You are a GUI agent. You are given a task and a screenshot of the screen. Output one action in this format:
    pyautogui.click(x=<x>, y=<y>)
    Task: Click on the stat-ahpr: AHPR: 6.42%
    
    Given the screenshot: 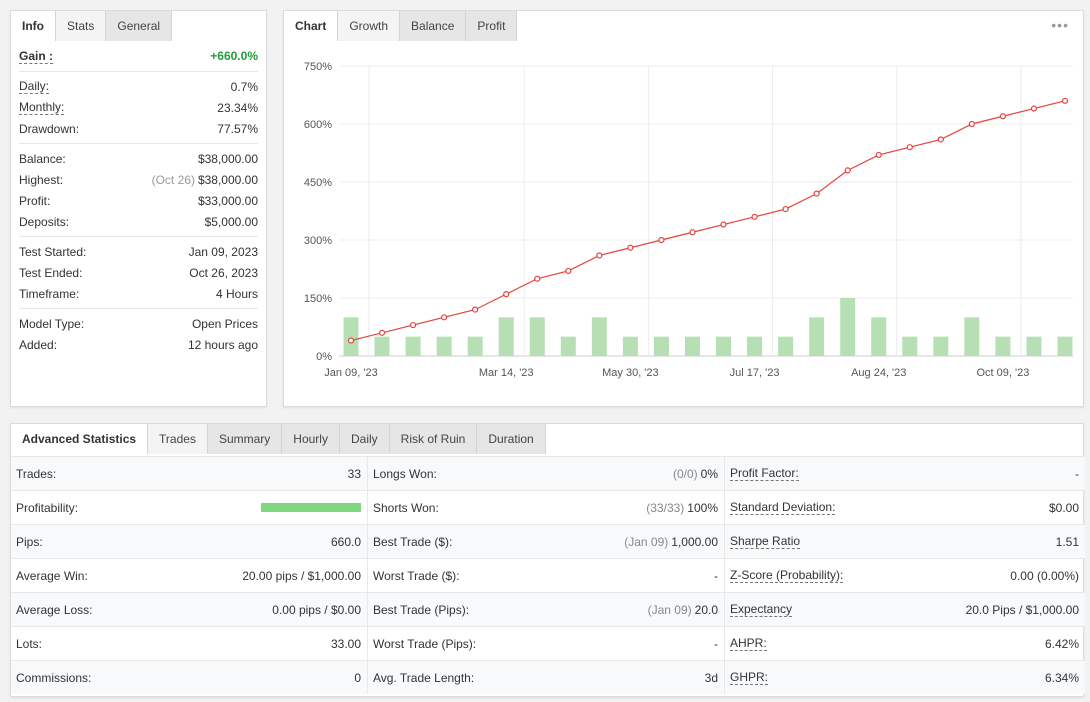 What is the action you would take?
    pyautogui.click(x=905, y=643)
    